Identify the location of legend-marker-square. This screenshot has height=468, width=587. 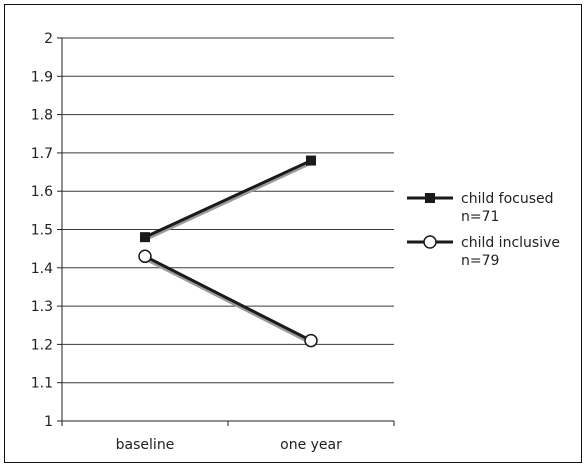
(430, 198).